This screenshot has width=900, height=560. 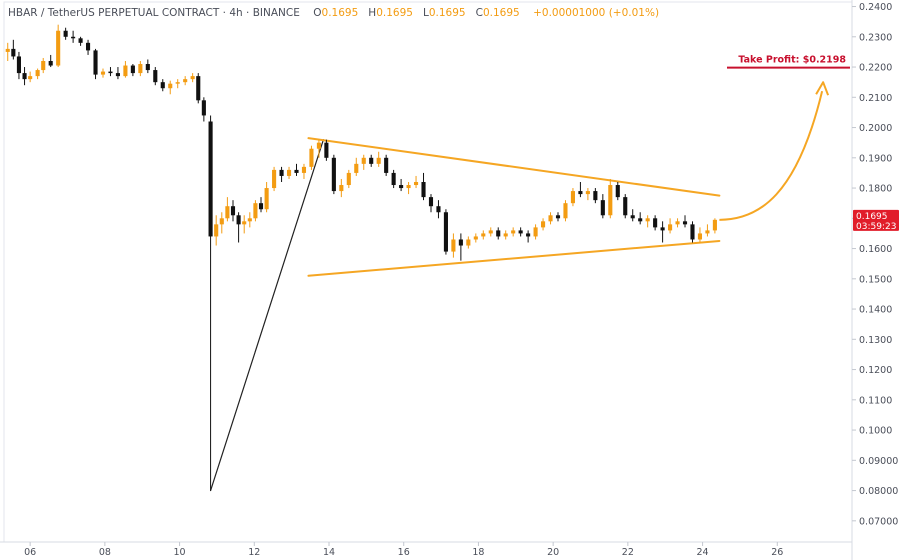 I want to click on y-tick-label: 0.08000, so click(x=878, y=491).